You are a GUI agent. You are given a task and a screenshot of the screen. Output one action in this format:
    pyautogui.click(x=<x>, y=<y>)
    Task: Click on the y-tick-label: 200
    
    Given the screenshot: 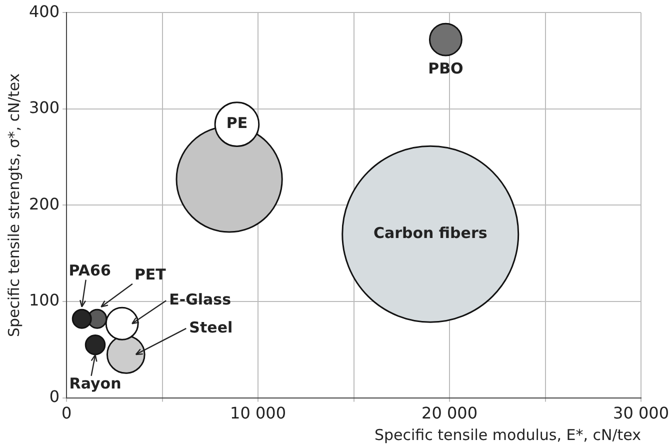 What is the action you would take?
    pyautogui.click(x=44, y=204)
    